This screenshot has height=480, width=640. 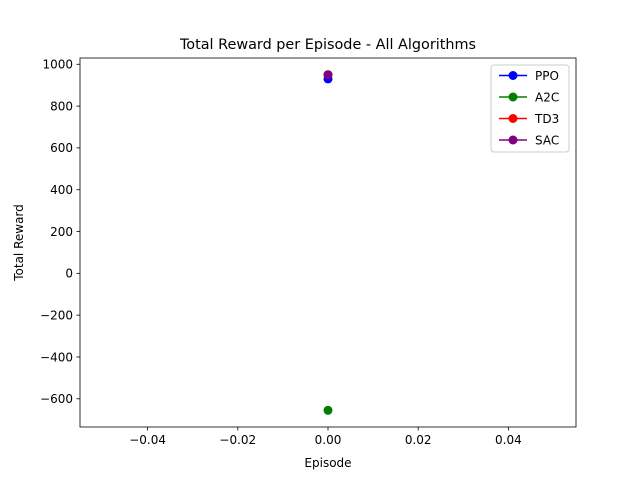 I want to click on data-point-sac, so click(x=328, y=75).